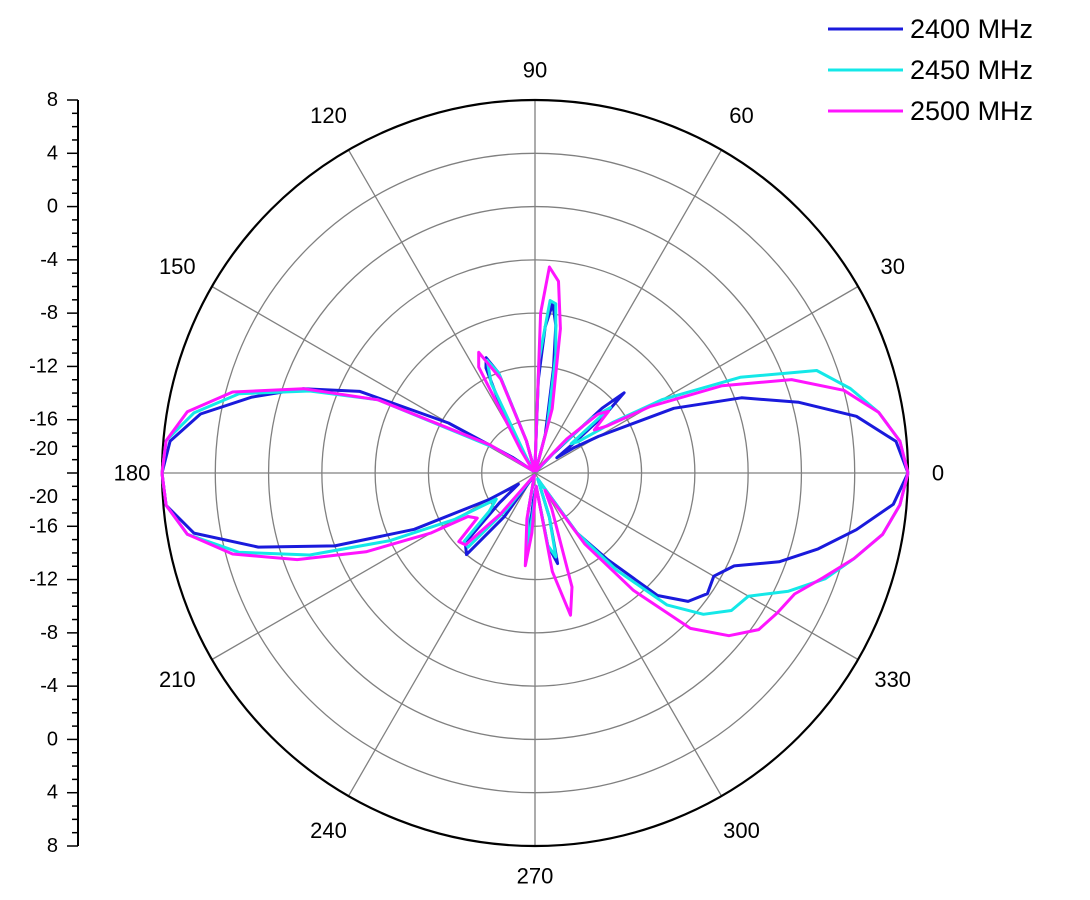 The image size is (1090, 900). I want to click on angle-tick-label: 240, so click(328, 830).